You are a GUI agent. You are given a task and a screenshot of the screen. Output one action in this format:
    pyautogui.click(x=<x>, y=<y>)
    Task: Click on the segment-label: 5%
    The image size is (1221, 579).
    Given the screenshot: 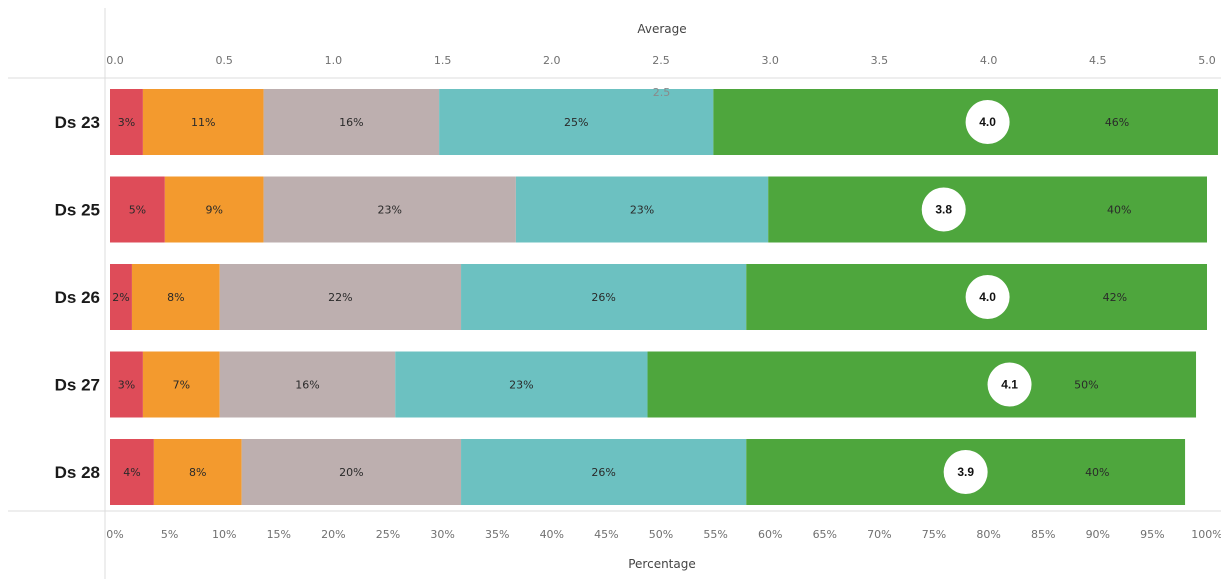 What is the action you would take?
    pyautogui.click(x=137, y=210)
    